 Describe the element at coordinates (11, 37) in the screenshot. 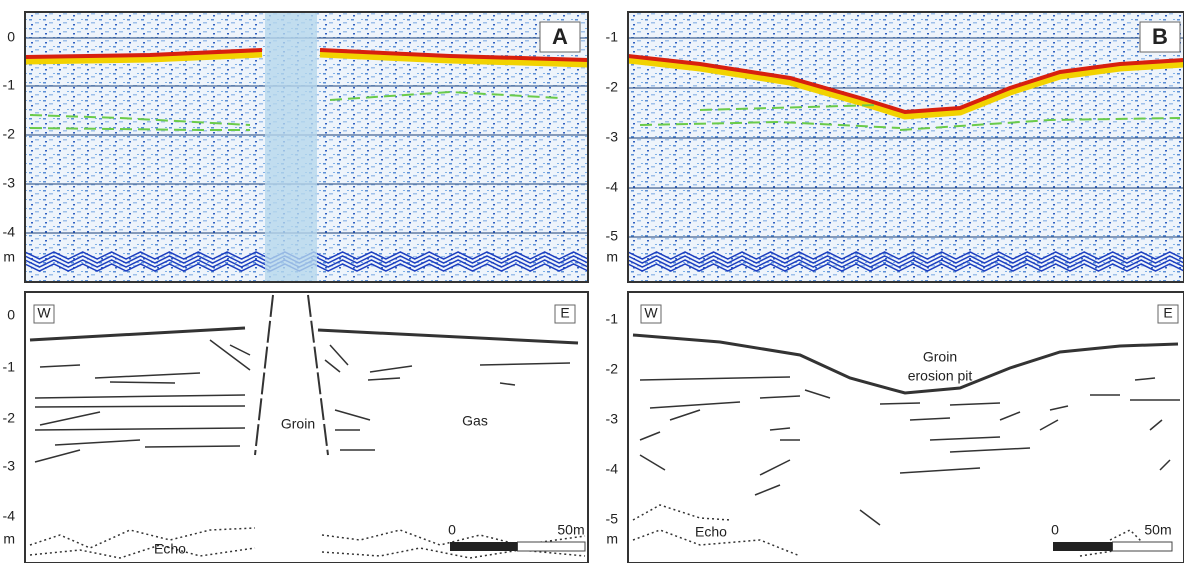

I see `depth-tick-label: 0` at that location.